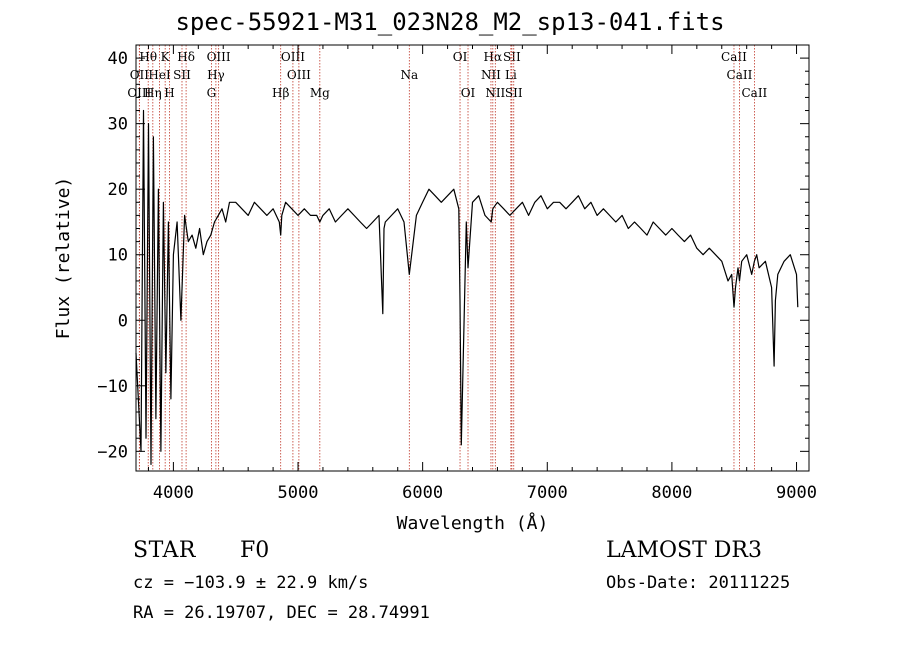 This screenshot has height=649, width=900. What do you see at coordinates (281, 613) in the screenshot?
I see `ra-dec-coordinates: RA = 26.19707, DEC = 28.74991` at bounding box center [281, 613].